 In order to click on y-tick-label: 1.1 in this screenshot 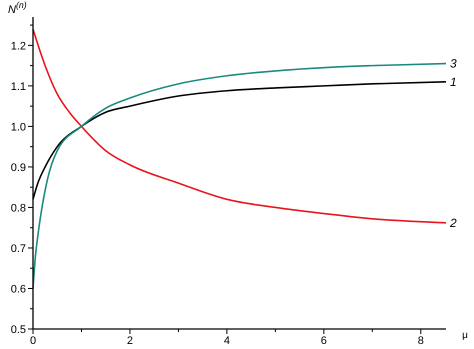, I will do `click(18, 86)`.